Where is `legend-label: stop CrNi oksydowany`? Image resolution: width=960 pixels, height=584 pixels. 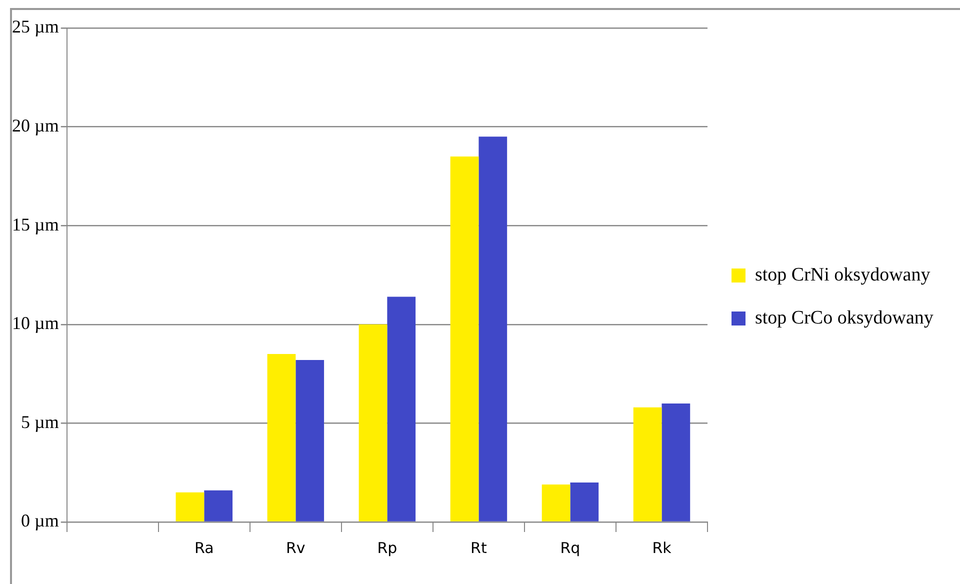 legend-label: stop CrNi oksydowany is located at coordinates (843, 275).